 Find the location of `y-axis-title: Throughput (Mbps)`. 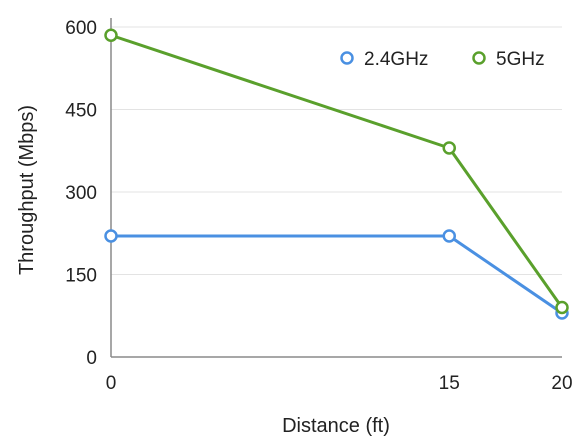

y-axis-title: Throughput (Mbps) is located at coordinates (27, 190).